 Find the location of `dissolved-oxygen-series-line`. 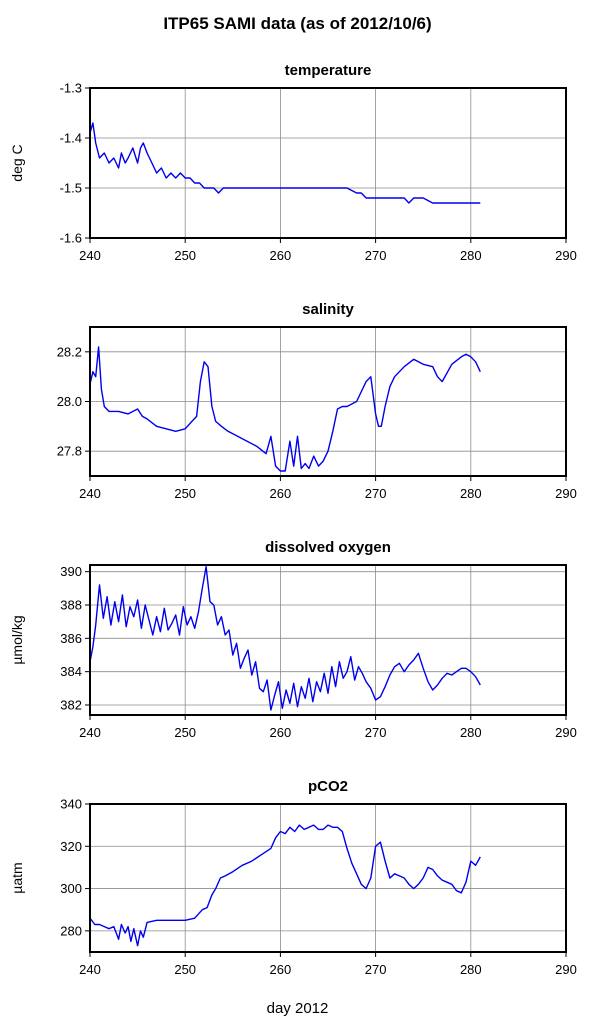

dissolved-oxygen-series-line is located at coordinates (285, 638).